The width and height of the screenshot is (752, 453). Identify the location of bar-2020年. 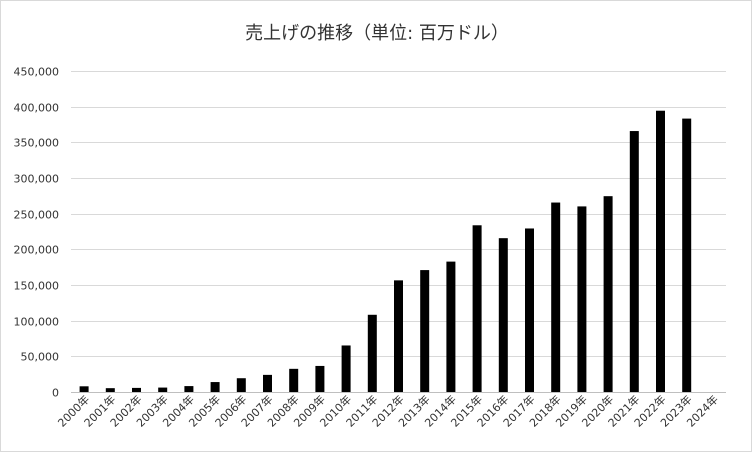
(608, 294).